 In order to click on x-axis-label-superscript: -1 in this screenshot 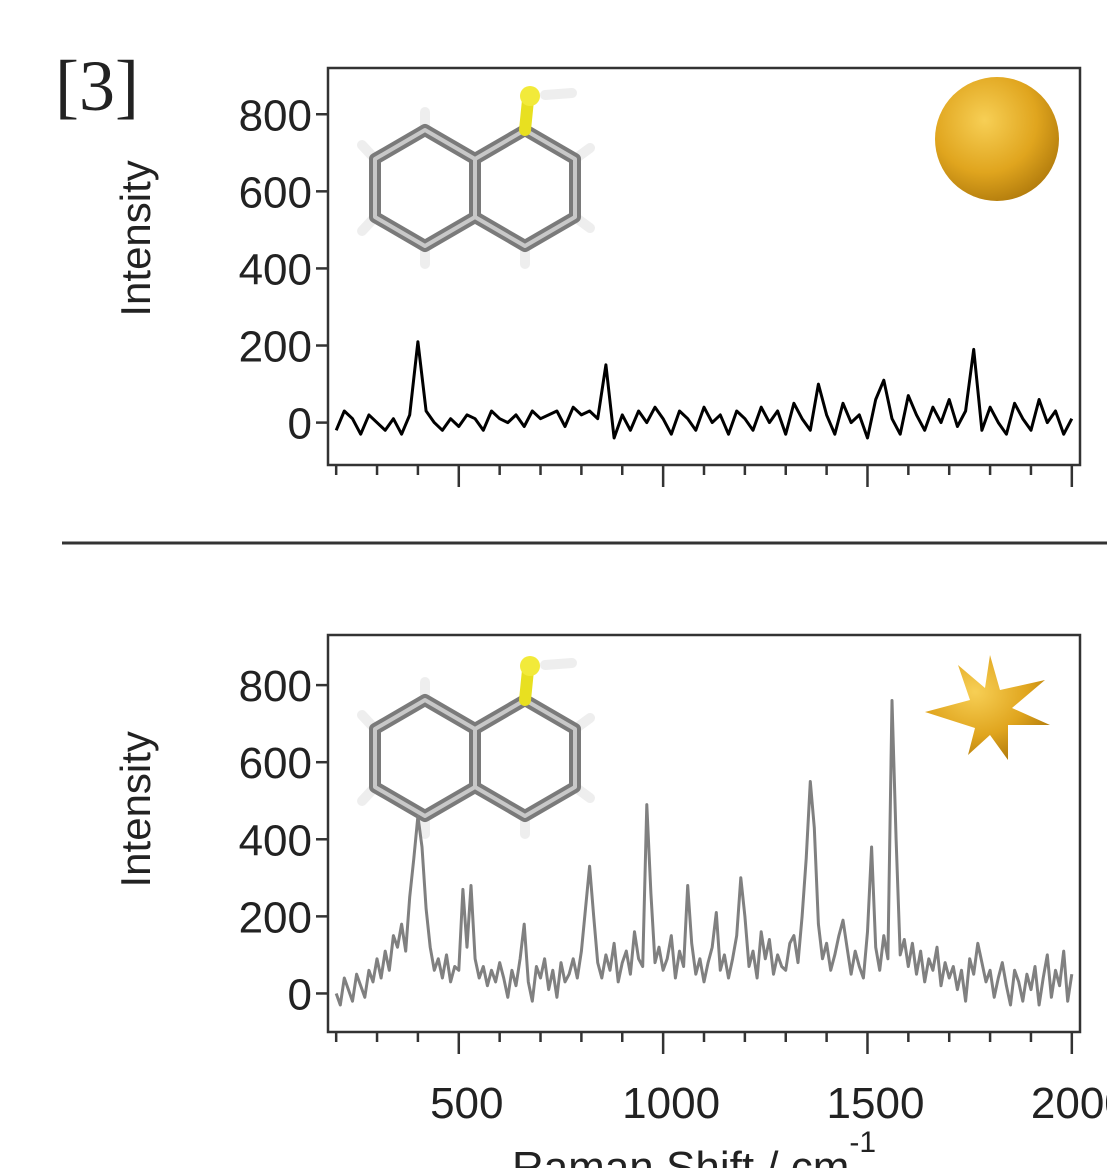, I will do `click(862, 1142)`.